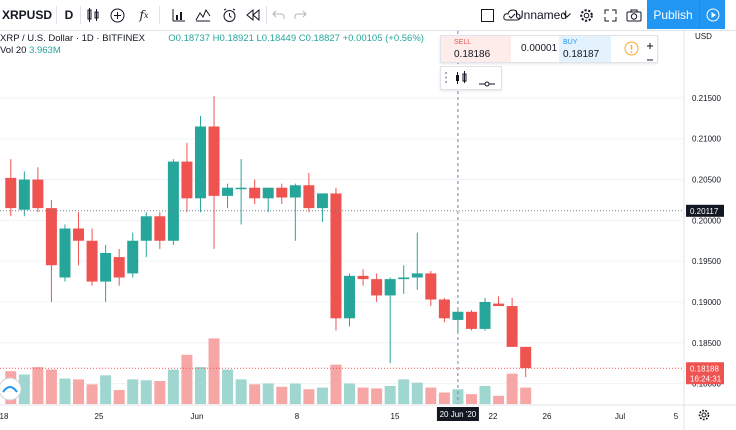 This screenshot has height=430, width=736. I want to click on price-tick-label: 0.19500, so click(706, 261).